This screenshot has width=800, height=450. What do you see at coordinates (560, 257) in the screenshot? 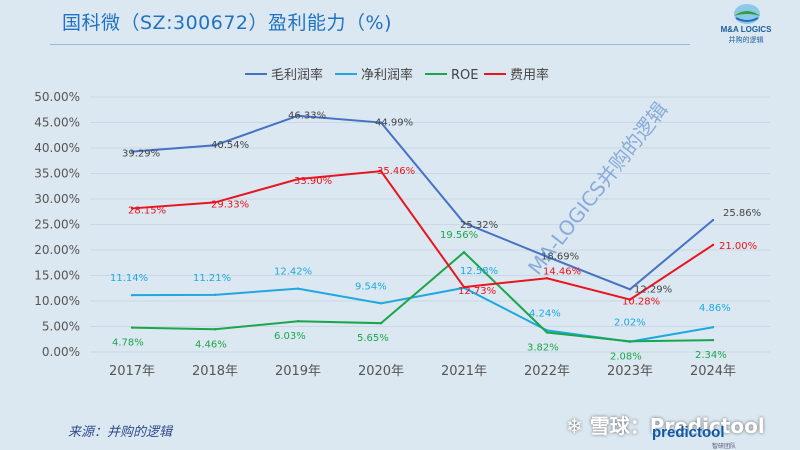
I see `data-label: 18.69%` at bounding box center [560, 257].